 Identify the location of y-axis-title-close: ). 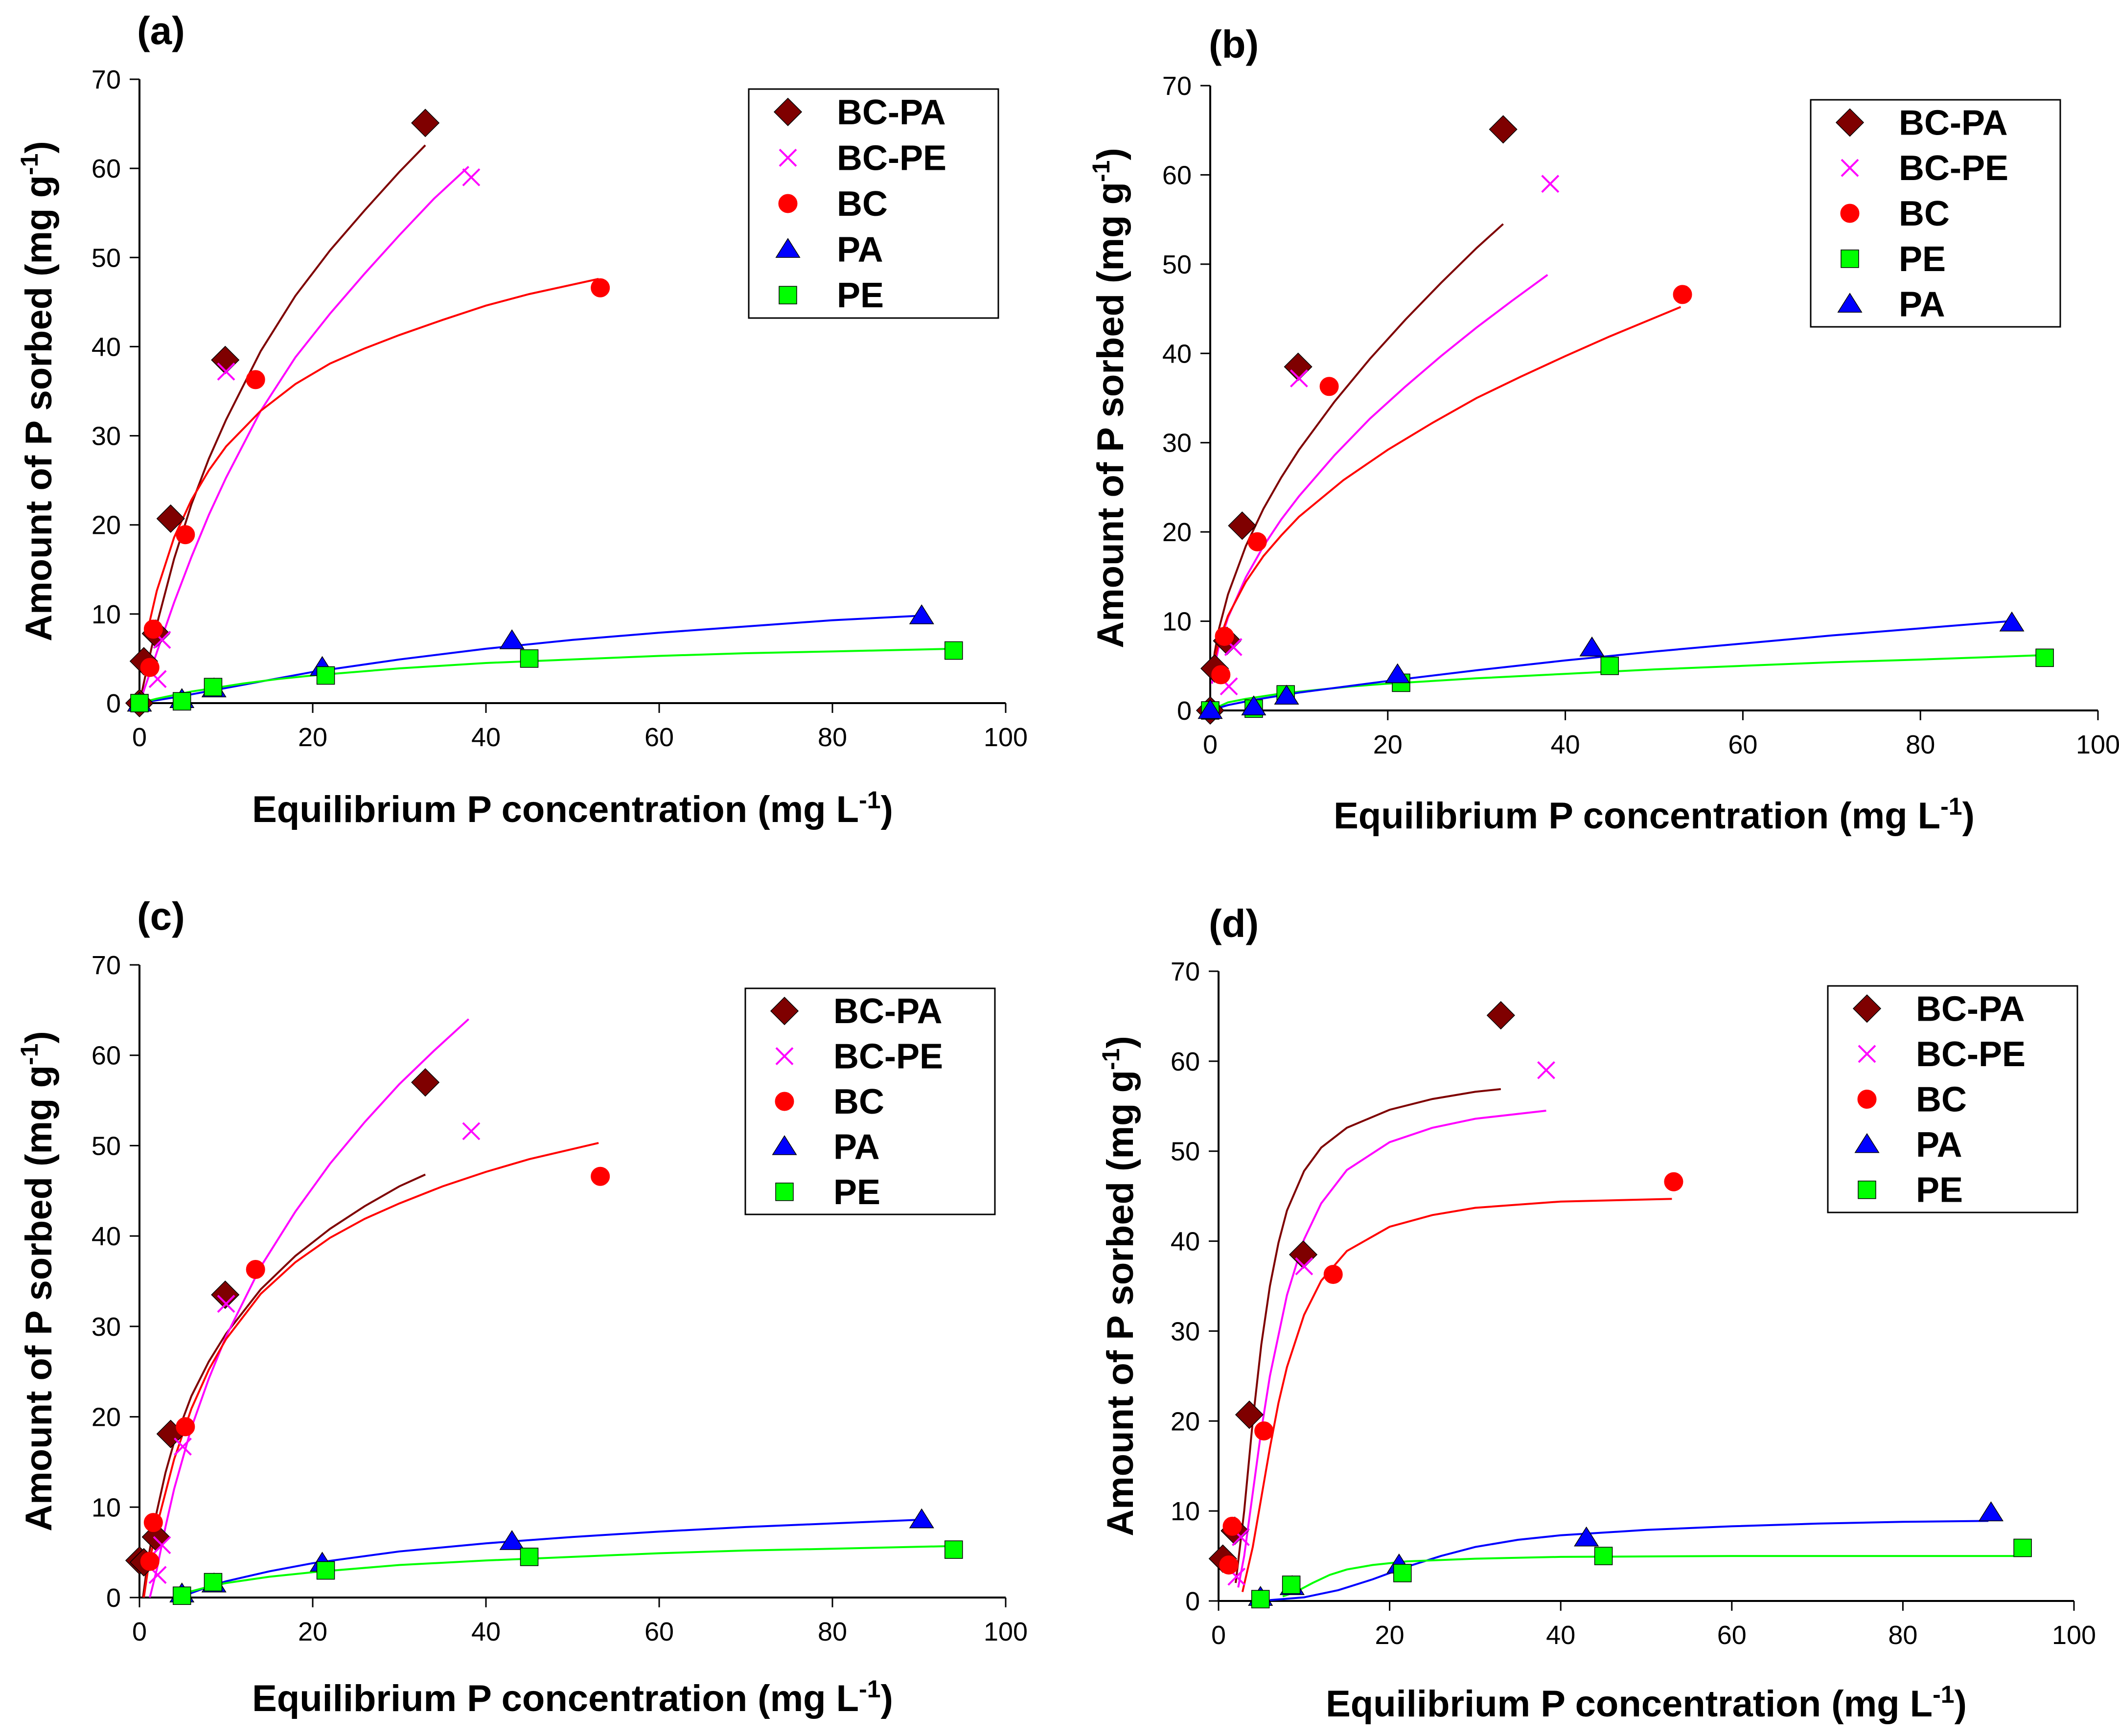
(39, 147).